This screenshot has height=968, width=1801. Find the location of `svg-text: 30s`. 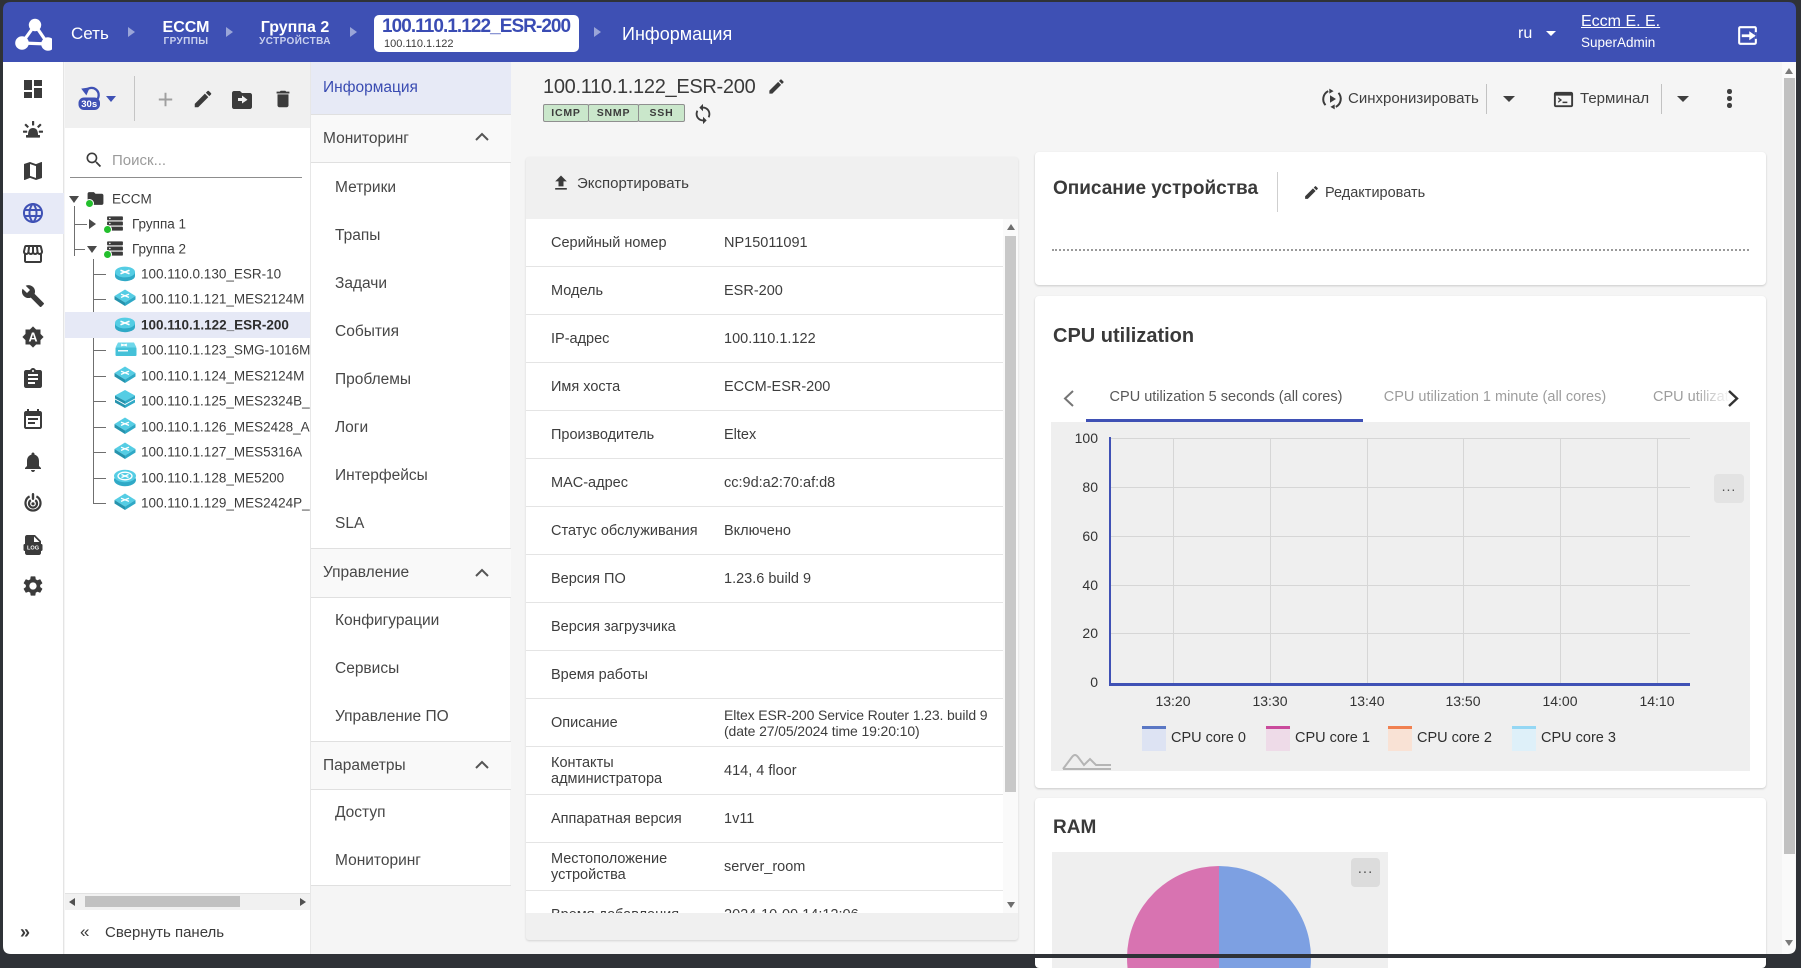

svg-text: 30s is located at coordinates (89, 104).